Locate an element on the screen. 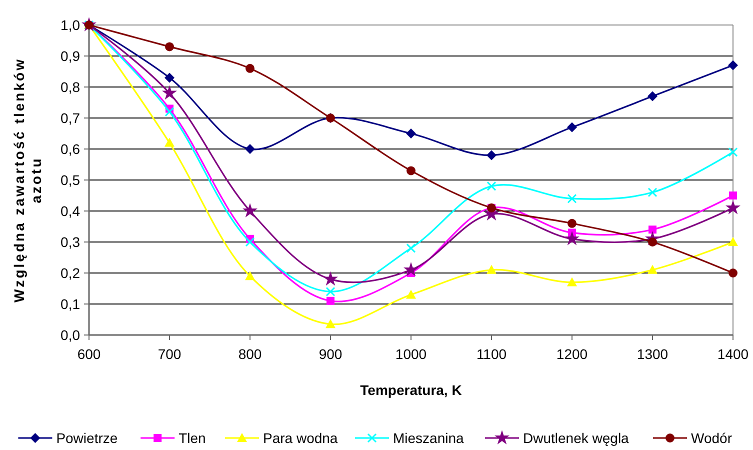 Image resolution: width=753 pixels, height=450 pixels. legend-label: Wodór is located at coordinates (711, 438).